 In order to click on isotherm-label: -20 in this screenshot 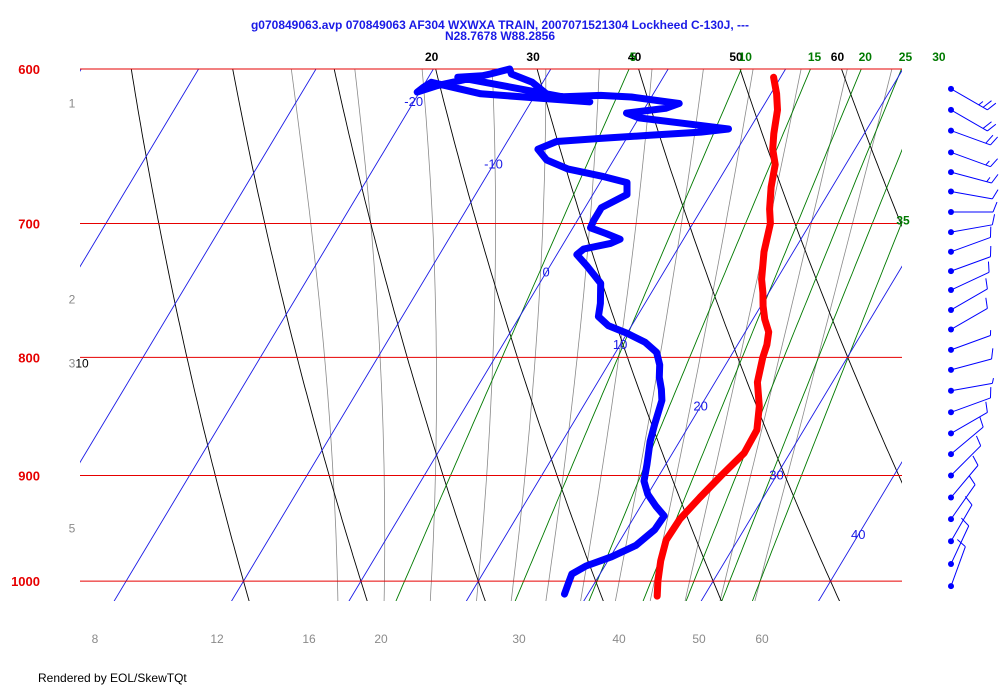, I will do `click(413, 101)`.